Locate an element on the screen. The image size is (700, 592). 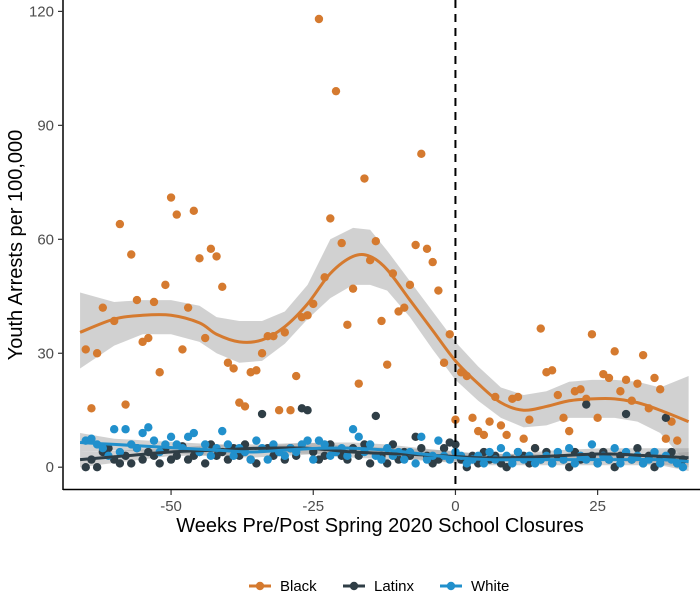
legend-marker-latinx is located at coordinates (354, 586).